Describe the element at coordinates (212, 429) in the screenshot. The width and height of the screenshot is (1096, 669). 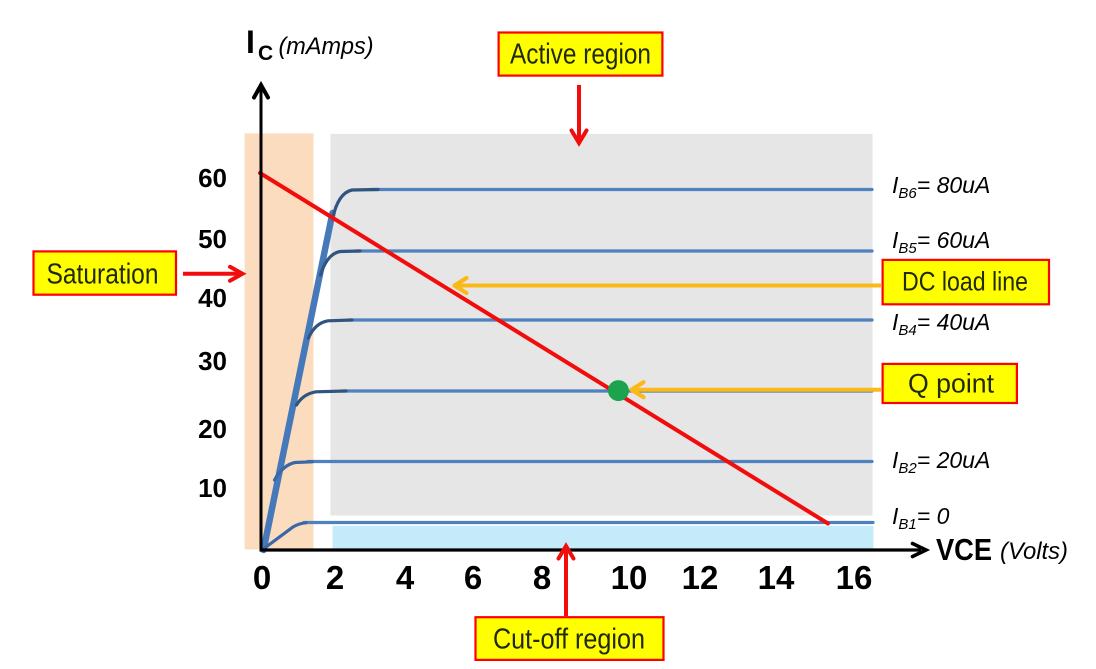
I see `svg-text: 20` at that location.